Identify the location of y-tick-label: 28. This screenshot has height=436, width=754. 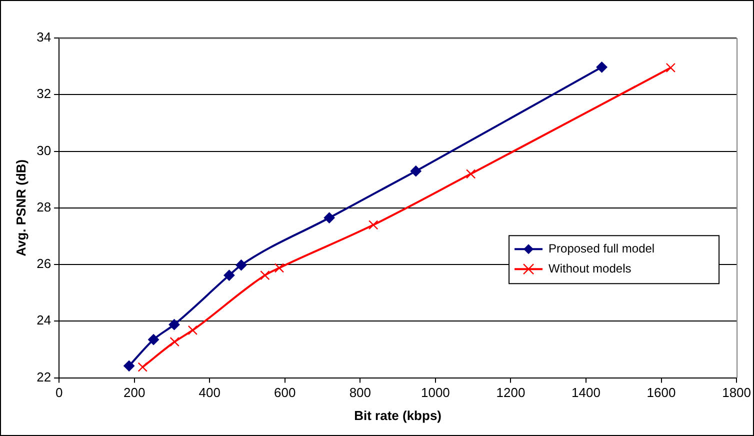
(44, 206).